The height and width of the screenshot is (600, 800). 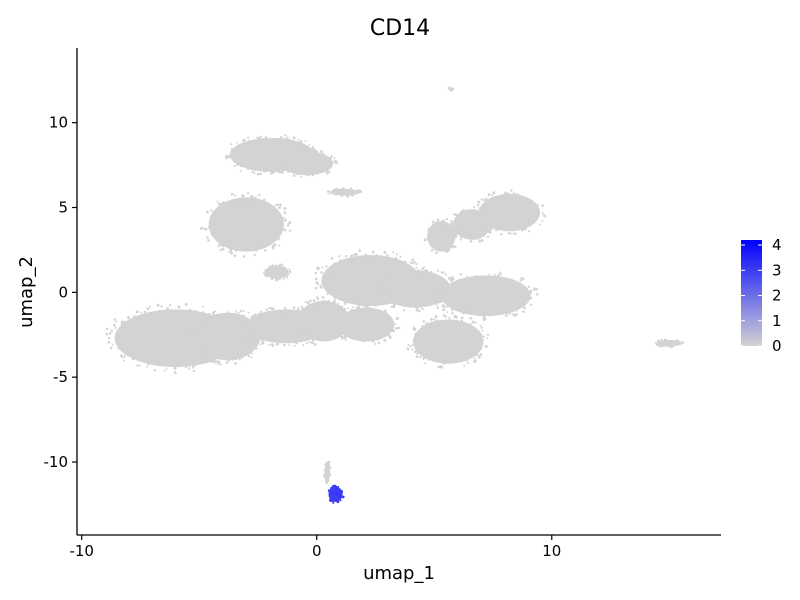 What do you see at coordinates (777, 245) in the screenshot?
I see `colorbar-tick-label: 4` at bounding box center [777, 245].